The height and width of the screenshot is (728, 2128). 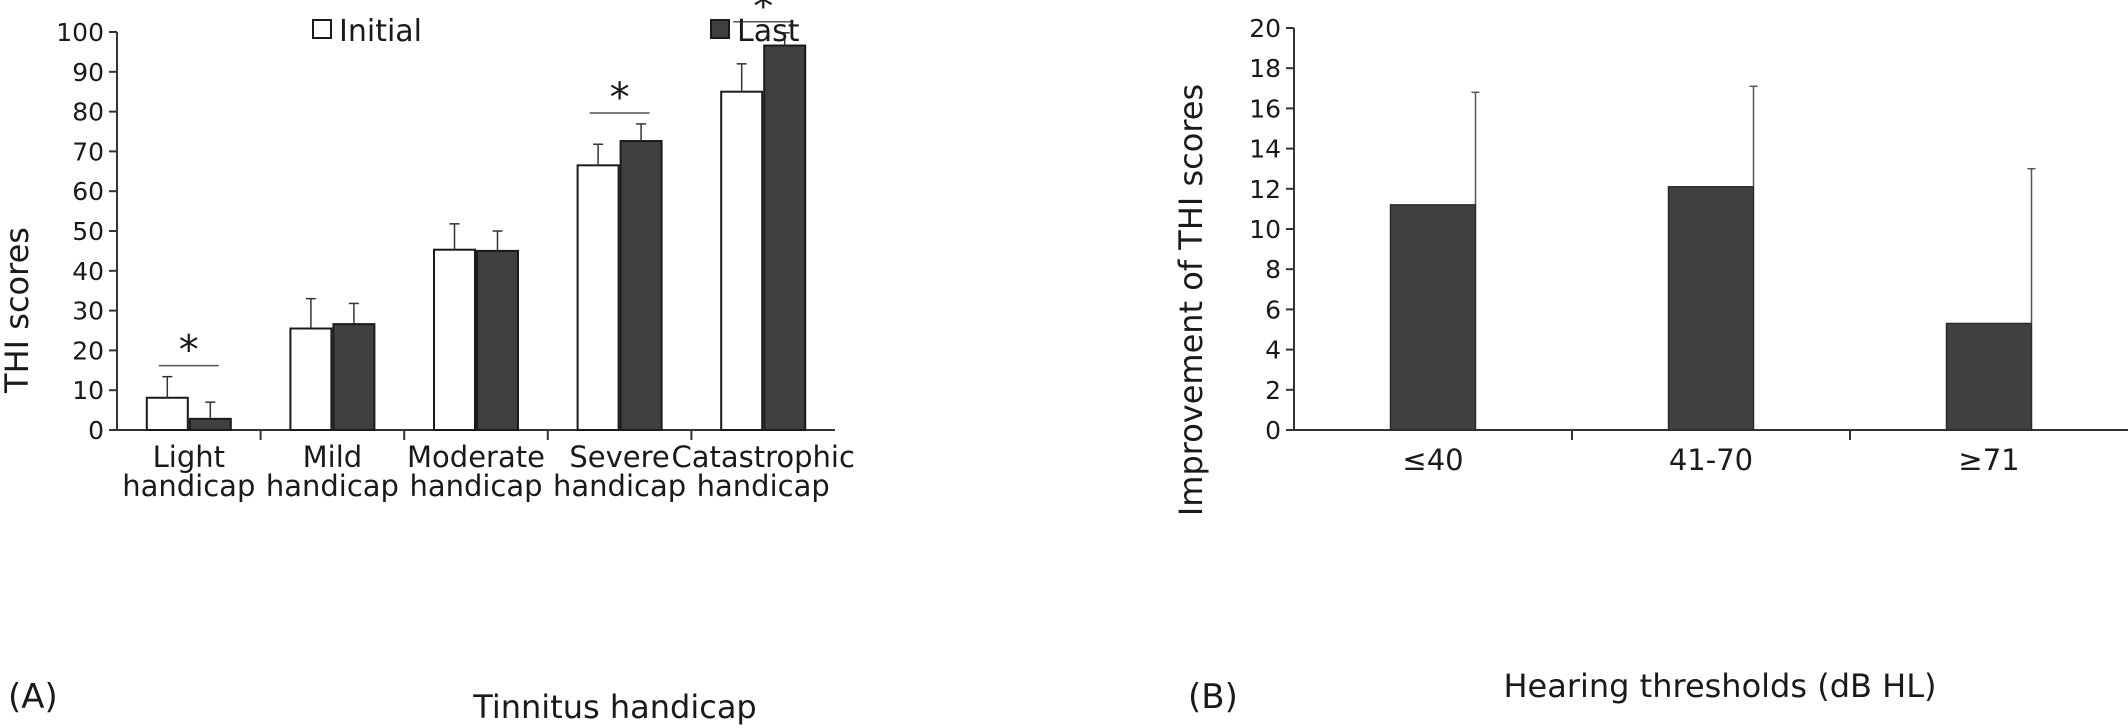 I want to click on panel-b-y-tick-label: 12, so click(x=1265, y=189).